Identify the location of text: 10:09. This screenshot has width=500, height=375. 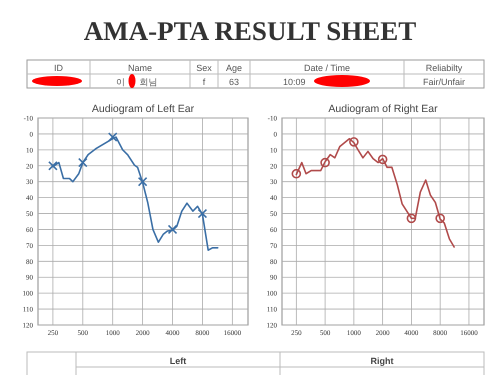
(294, 82).